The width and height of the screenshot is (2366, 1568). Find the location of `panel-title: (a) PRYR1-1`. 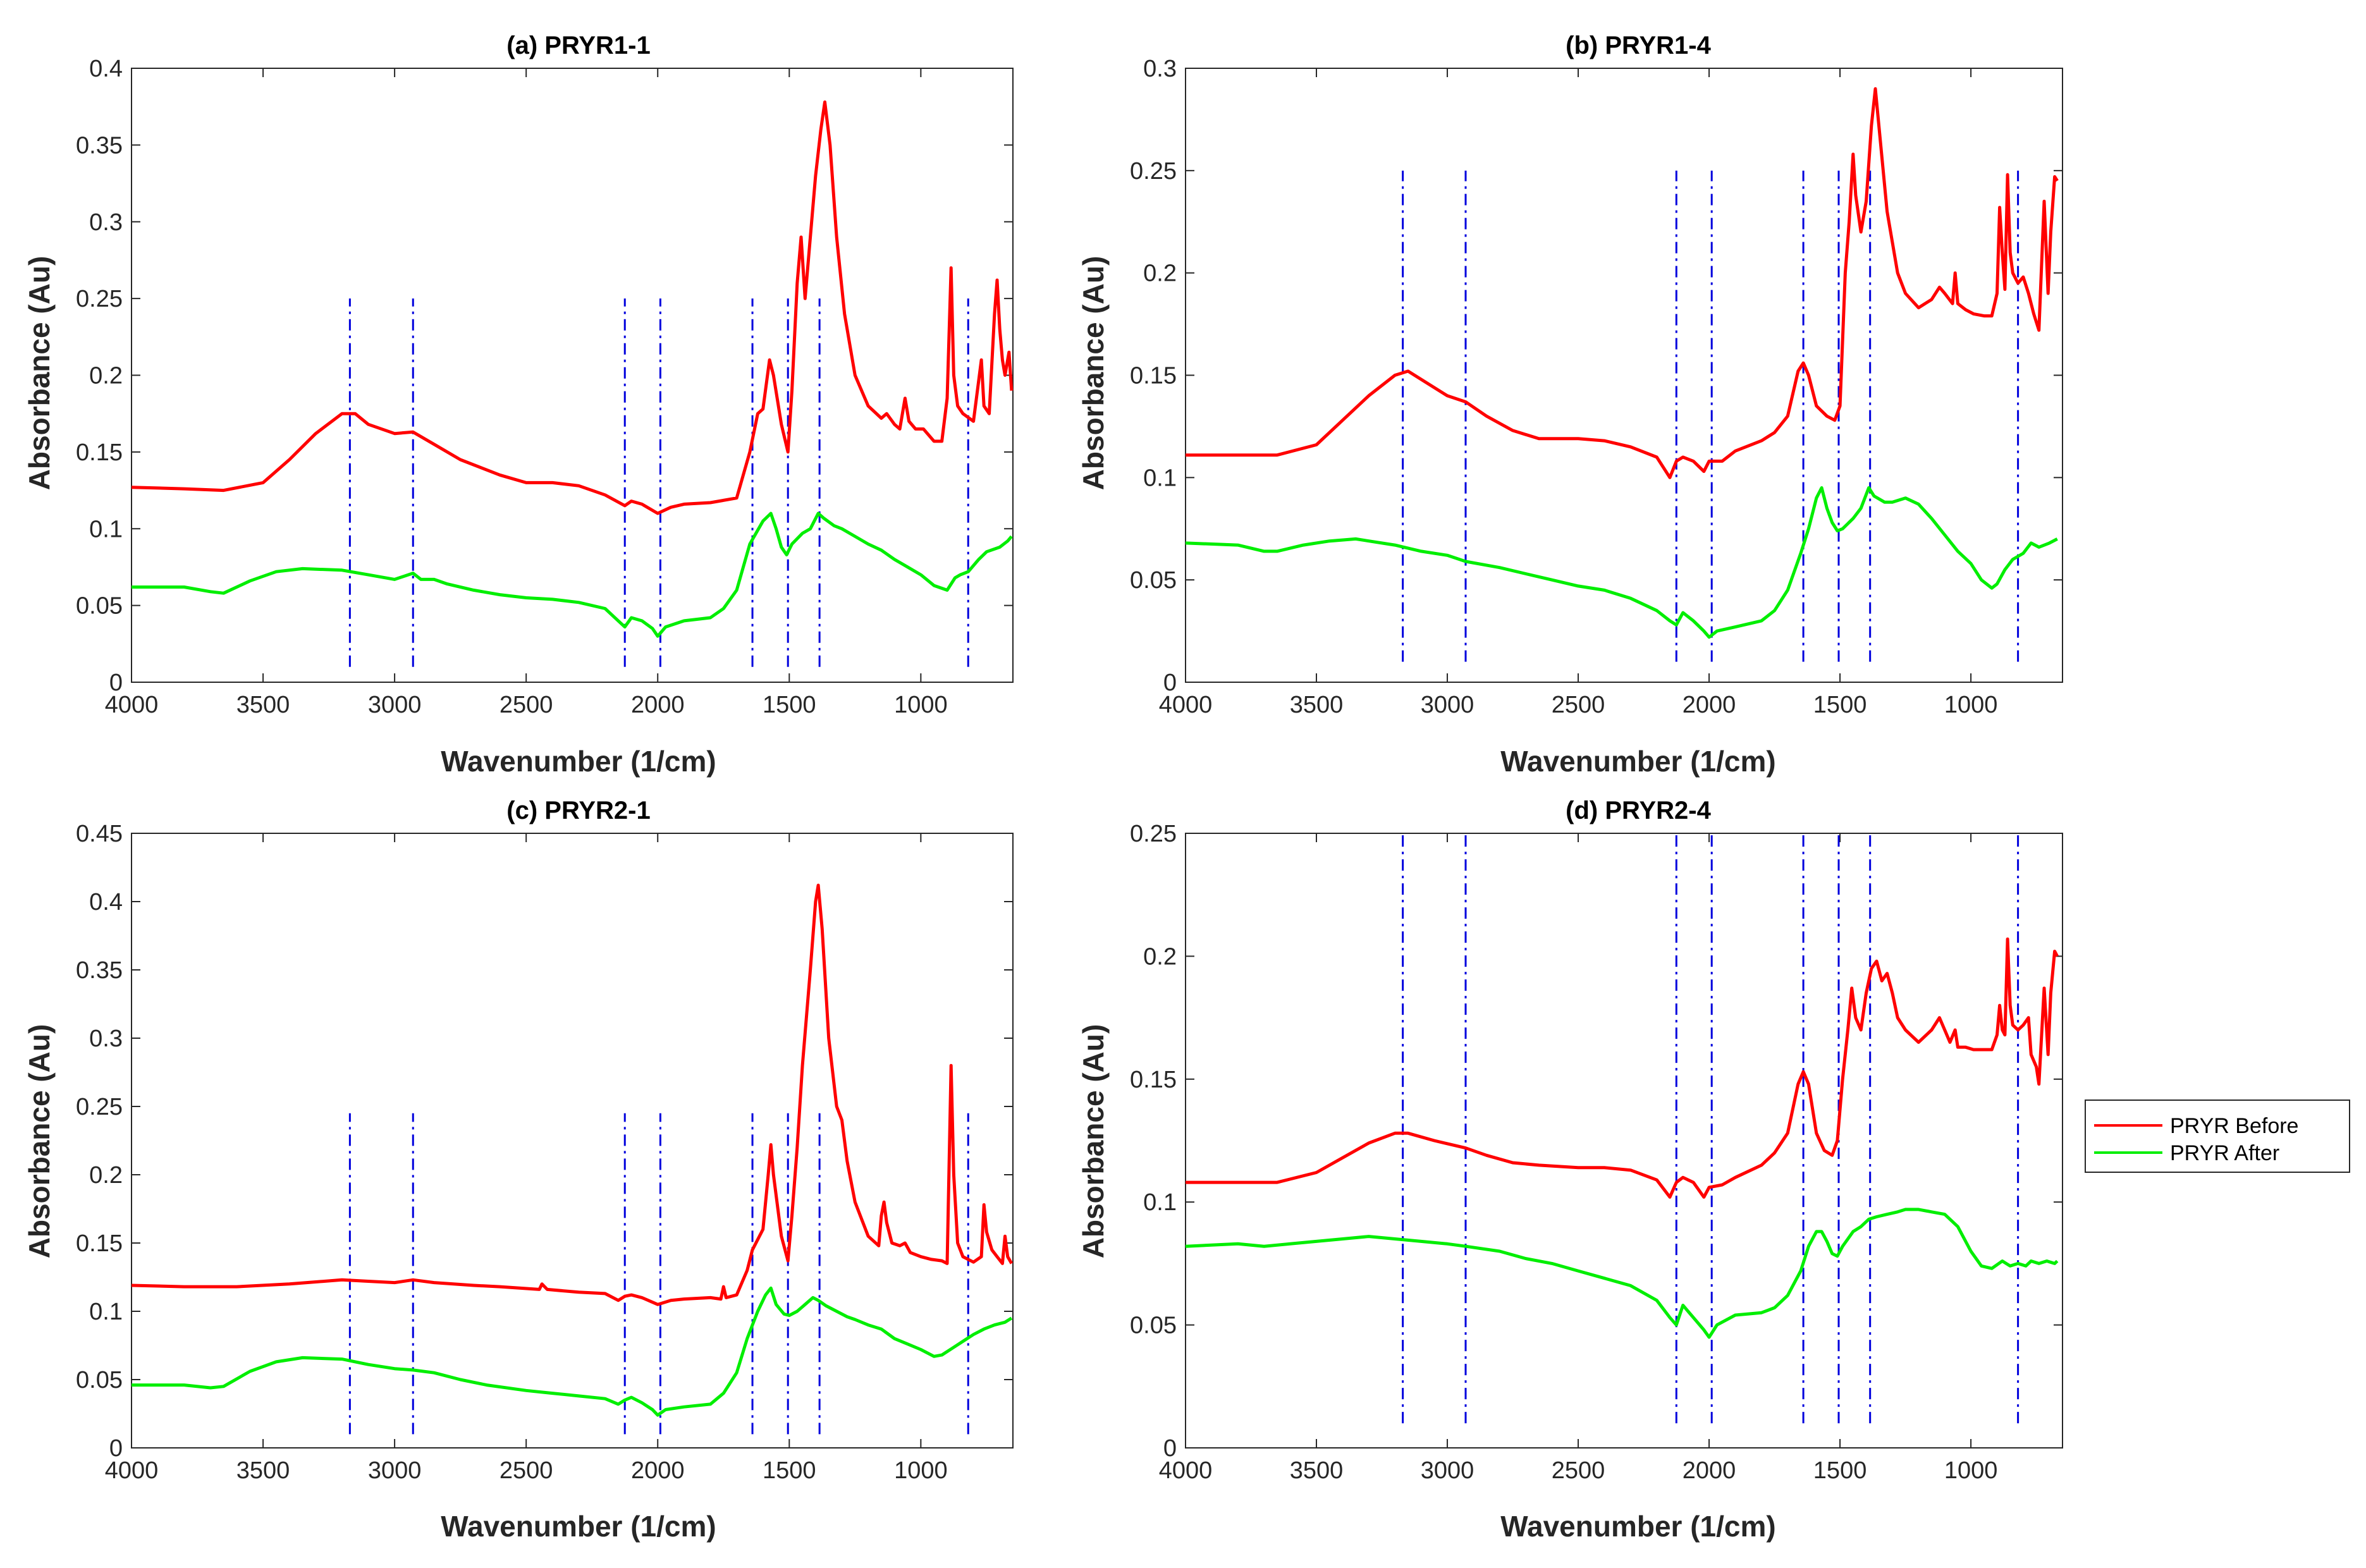

panel-title: (a) PRYR1-1 is located at coordinates (578, 45).